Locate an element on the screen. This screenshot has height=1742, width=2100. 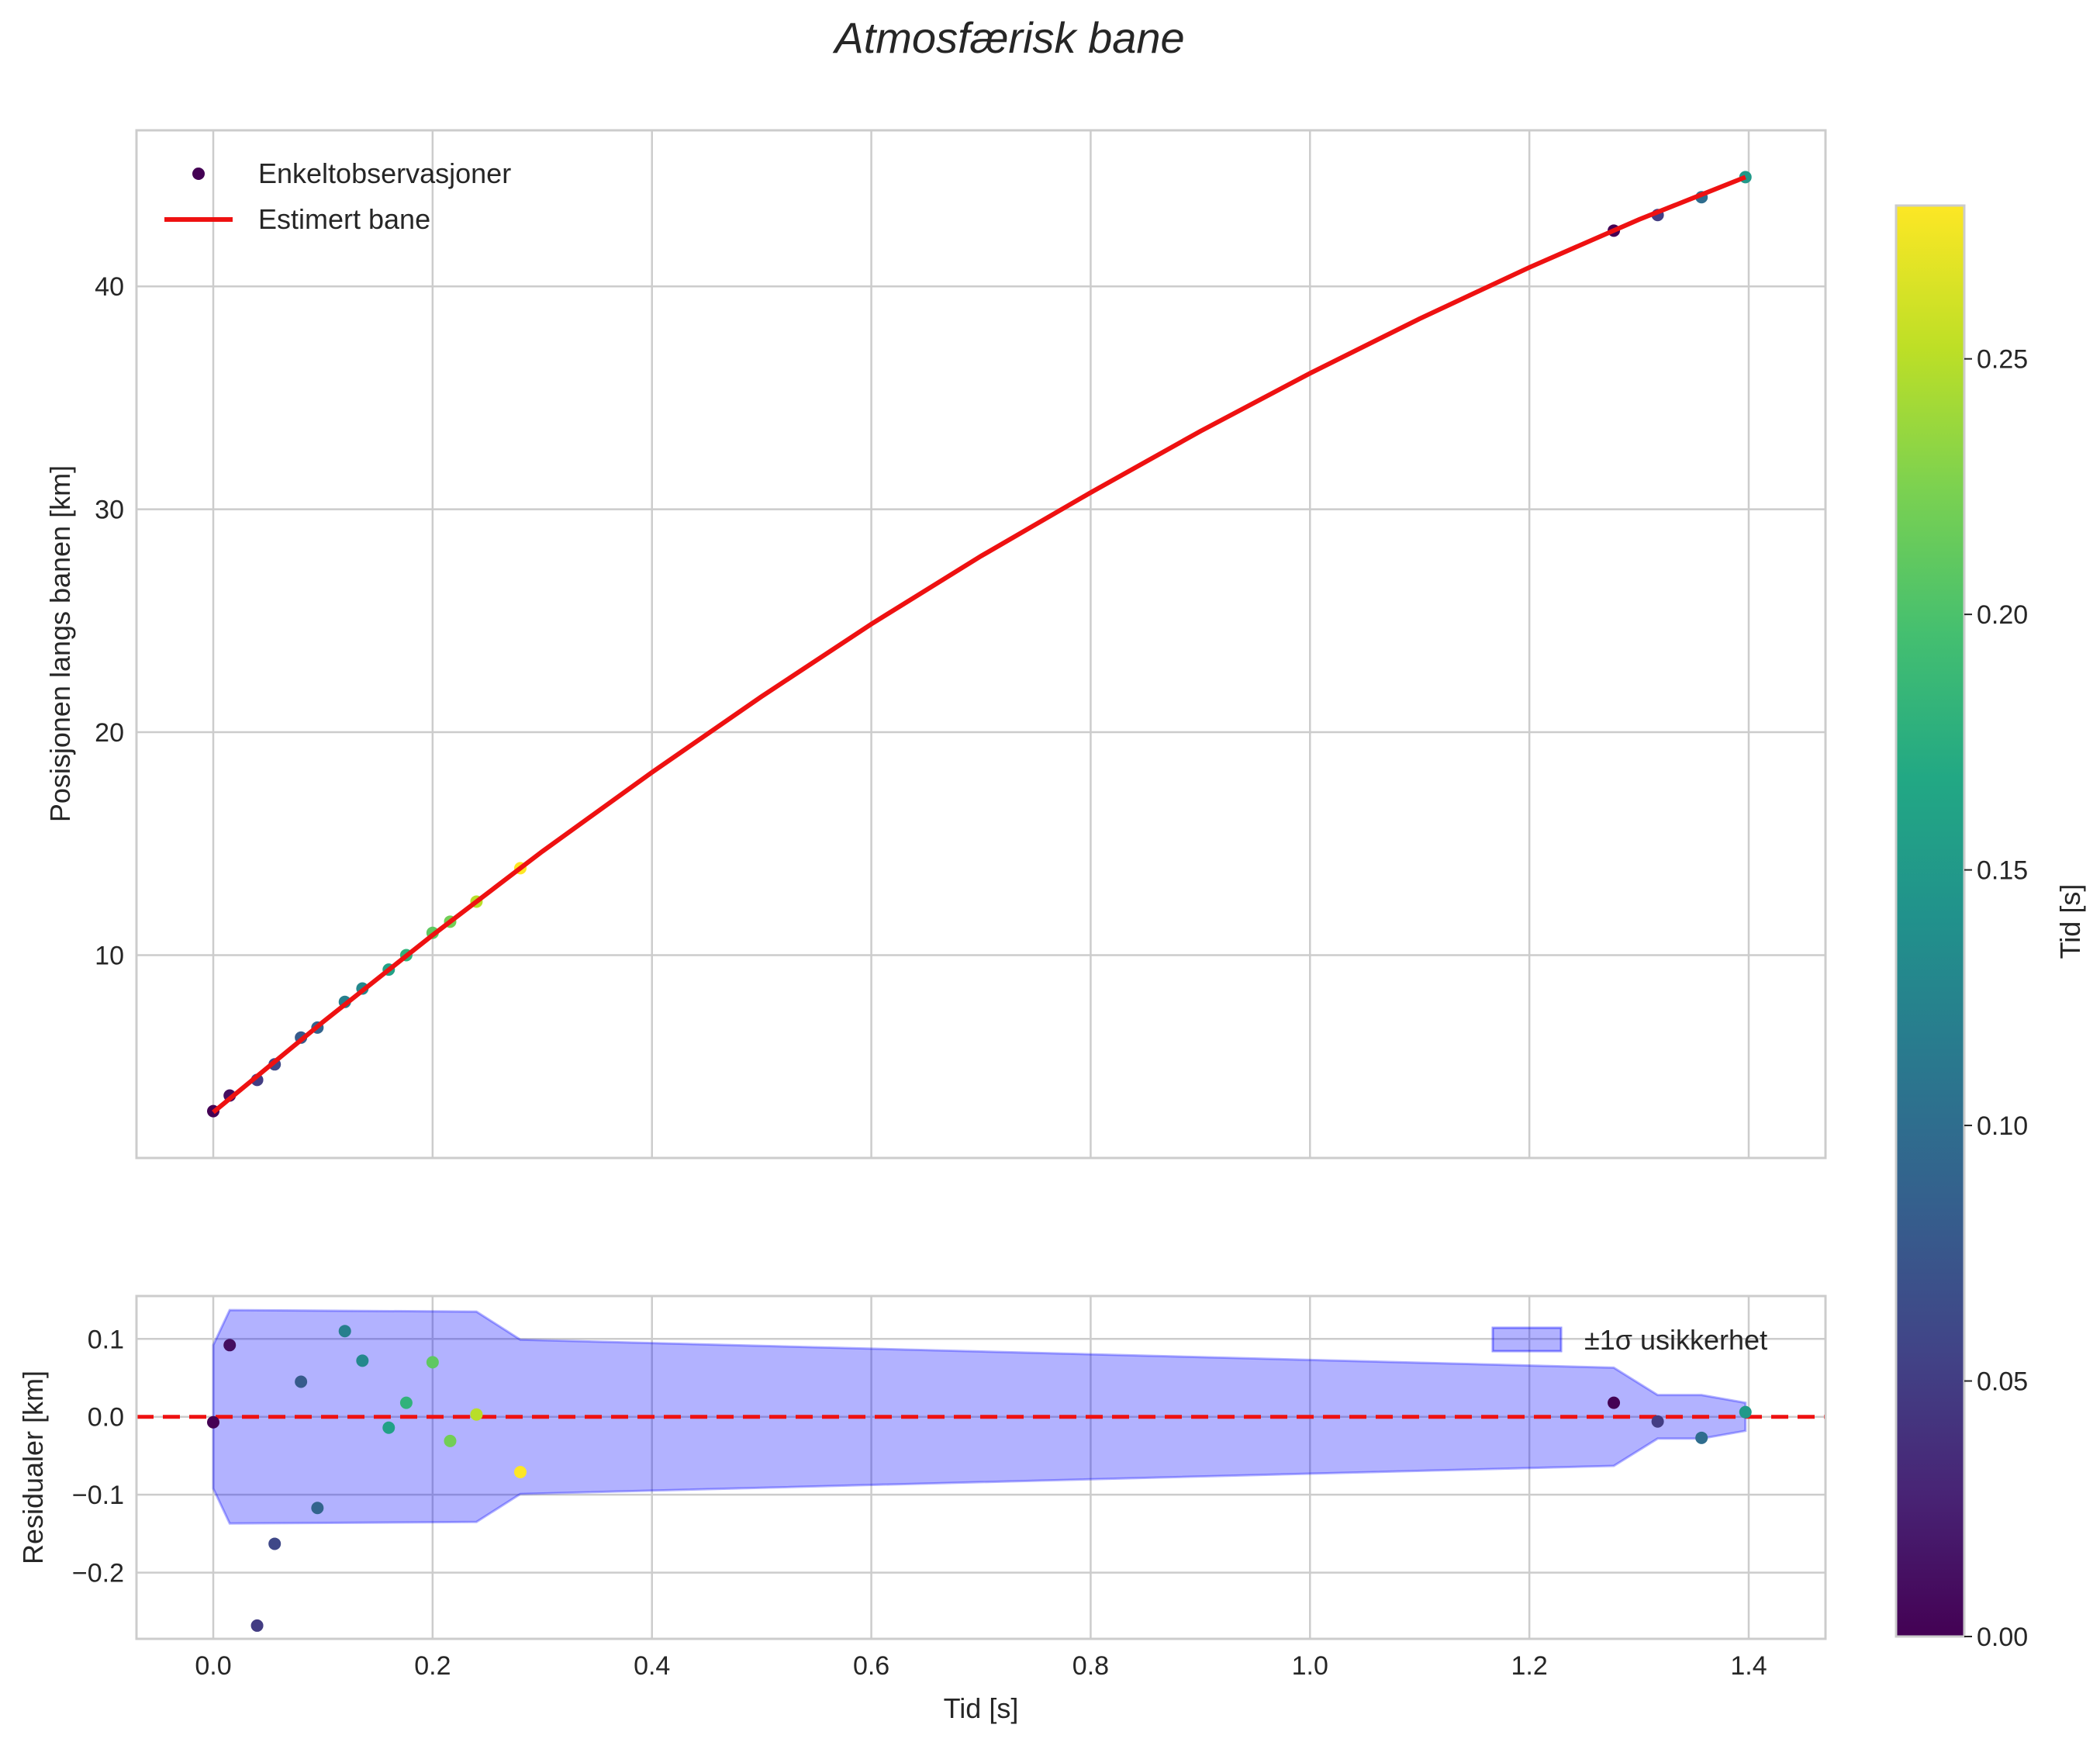
legend-scatter-marker is located at coordinates (198, 174).